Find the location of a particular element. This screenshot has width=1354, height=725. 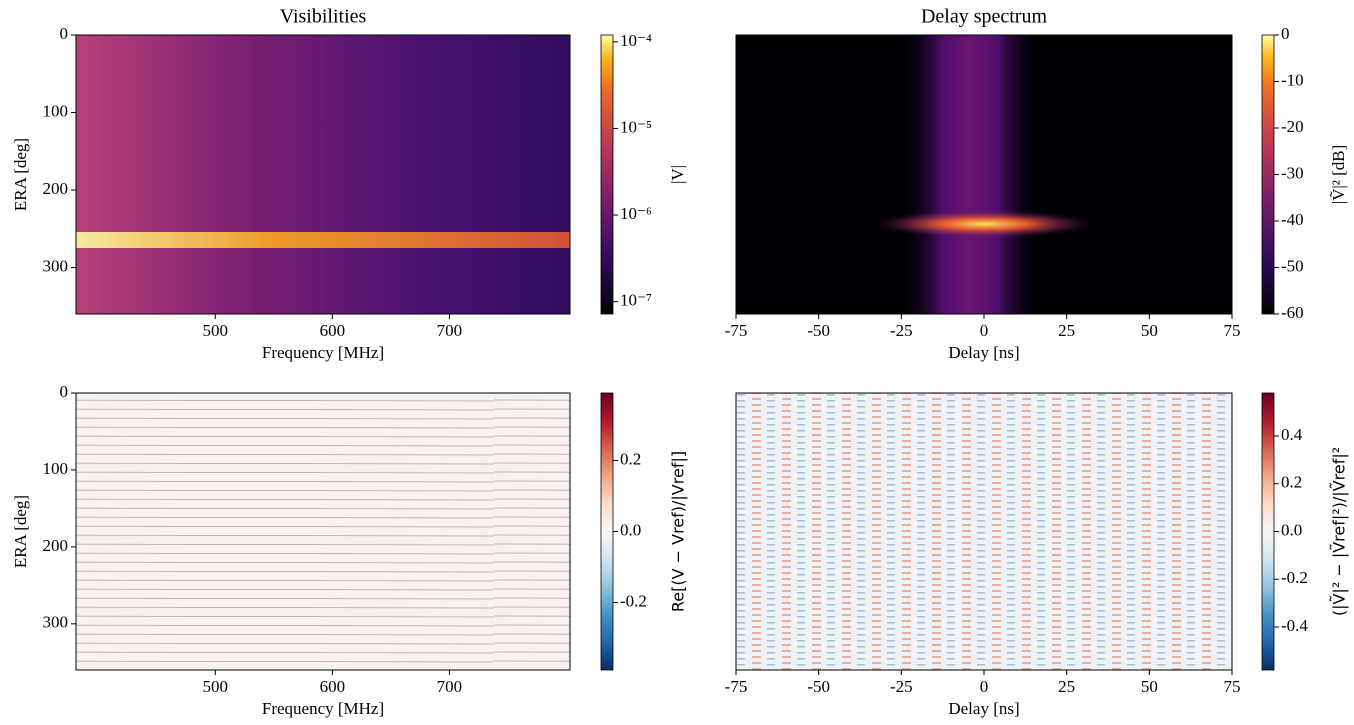

colorbar-tick-label: 10⁻⁴ is located at coordinates (636, 40).